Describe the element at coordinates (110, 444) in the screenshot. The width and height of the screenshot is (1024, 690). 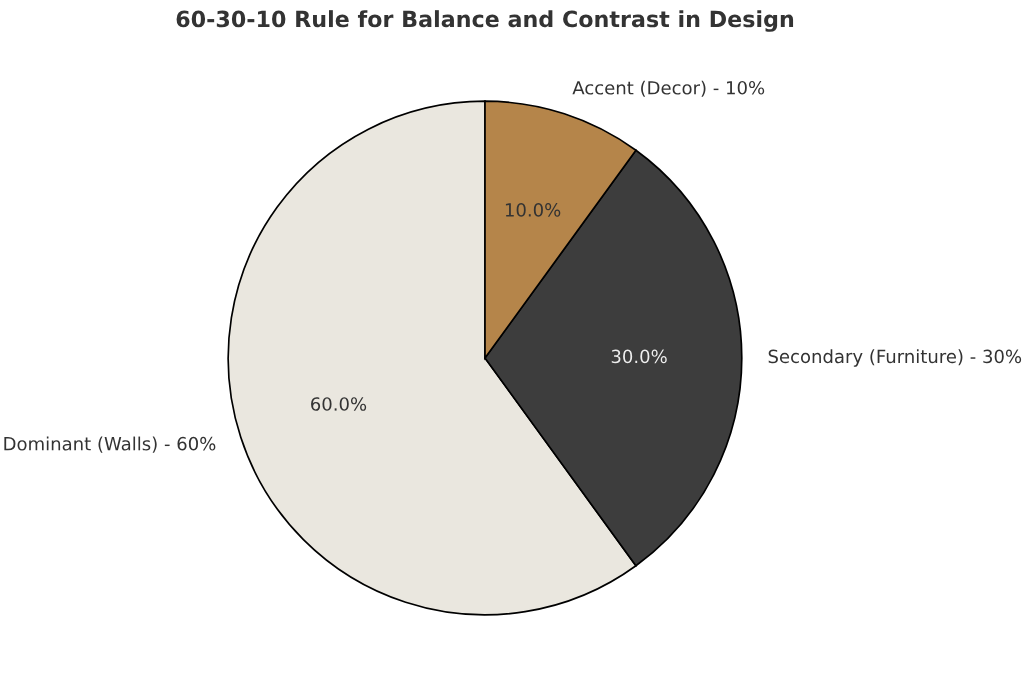
I see `slice-label: Dominant (Walls) - 60%` at that location.